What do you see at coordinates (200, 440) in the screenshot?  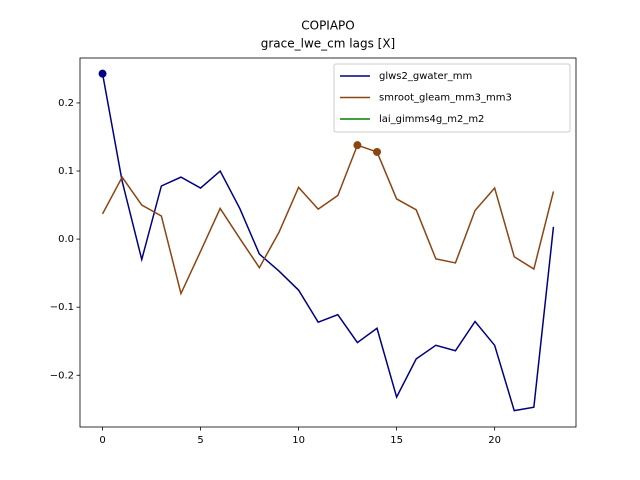 I see `x-tick-label: 5` at bounding box center [200, 440].